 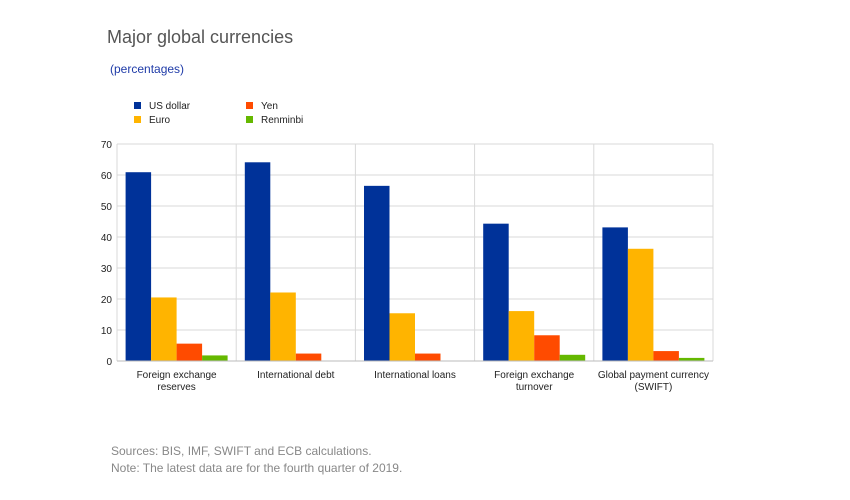 I want to click on y-tick-label: 30, so click(x=107, y=269).